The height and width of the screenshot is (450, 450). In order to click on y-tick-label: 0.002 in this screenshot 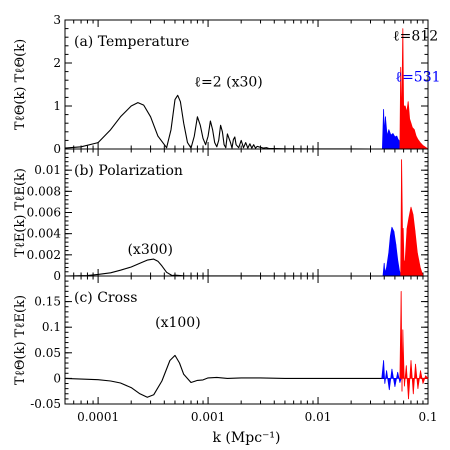, I will do `click(44, 255)`.